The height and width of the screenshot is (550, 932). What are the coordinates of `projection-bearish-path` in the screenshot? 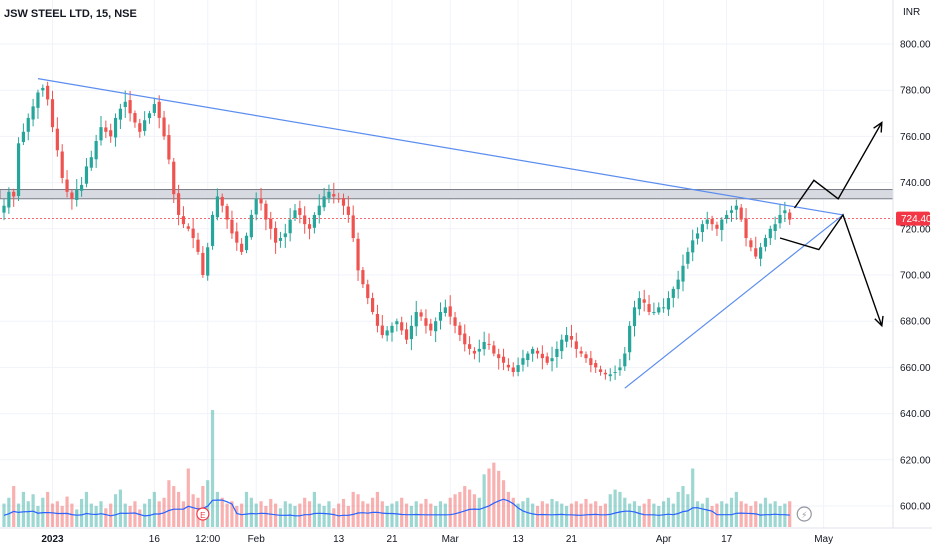 It's located at (831, 270).